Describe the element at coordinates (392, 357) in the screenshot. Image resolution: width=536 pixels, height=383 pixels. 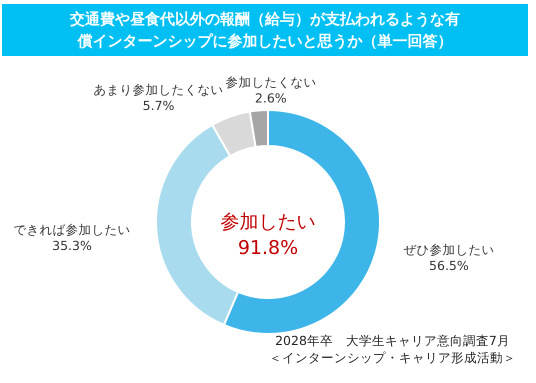
I see `text: ＜インターンシップ・キャリア形成活動＞` at that location.